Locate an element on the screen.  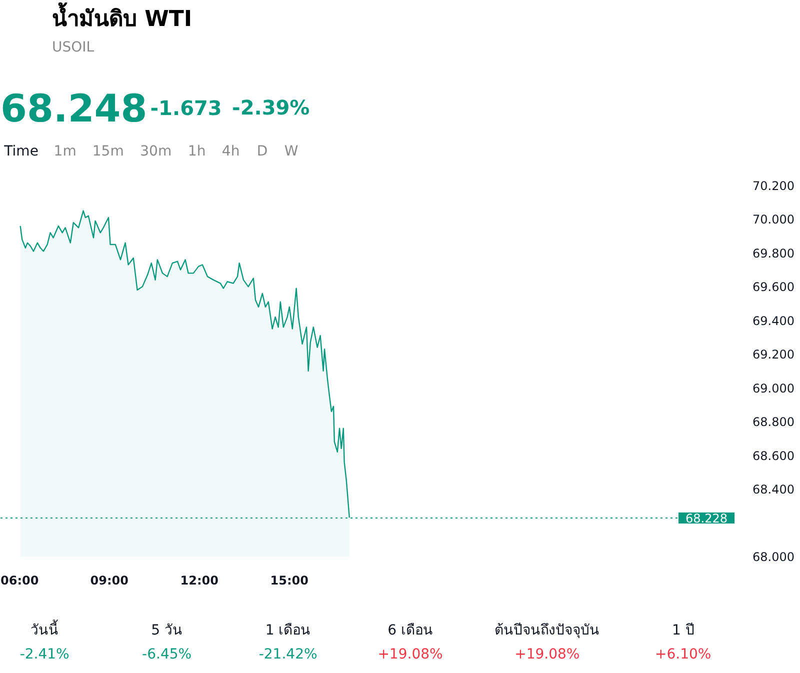
chart-title: น้ำมันดิบ WTI is located at coordinates (122, 17).